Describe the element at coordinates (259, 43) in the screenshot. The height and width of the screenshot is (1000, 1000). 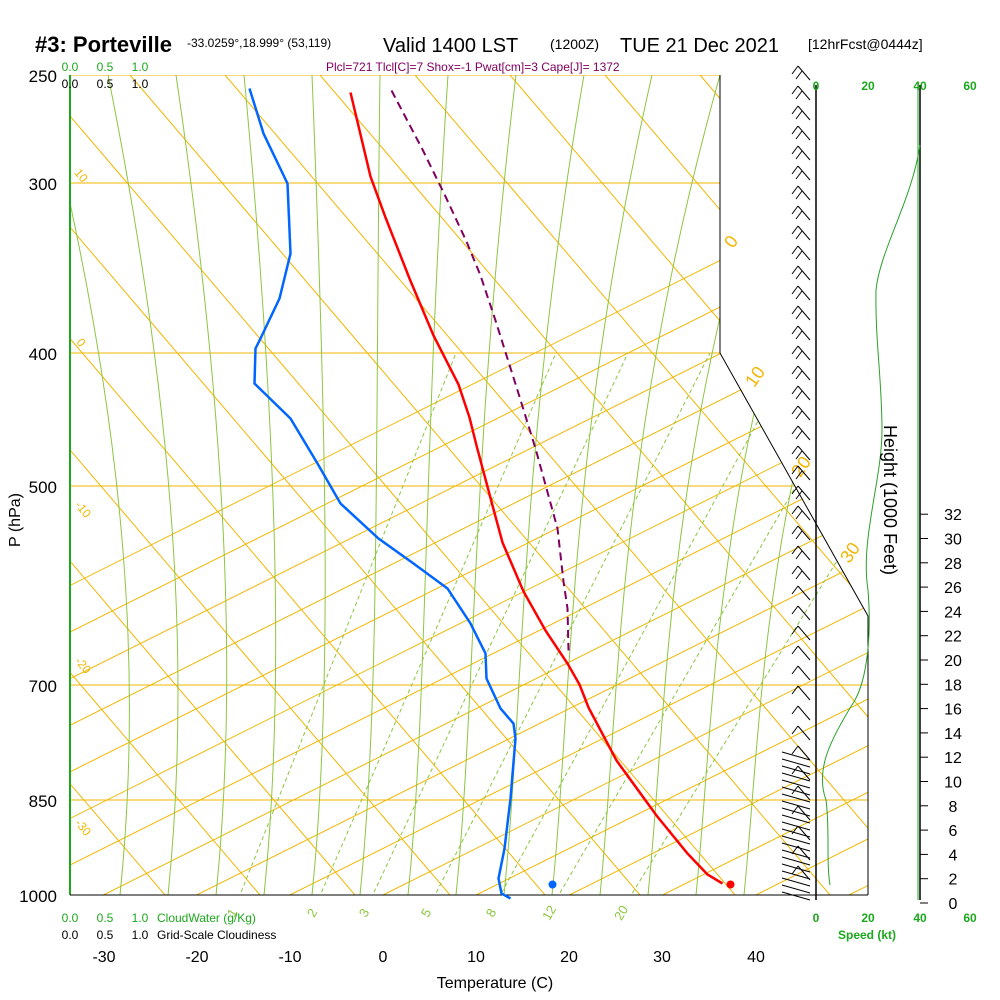
I see `header-coords: -33.0259°,18.999° (53,119)` at that location.